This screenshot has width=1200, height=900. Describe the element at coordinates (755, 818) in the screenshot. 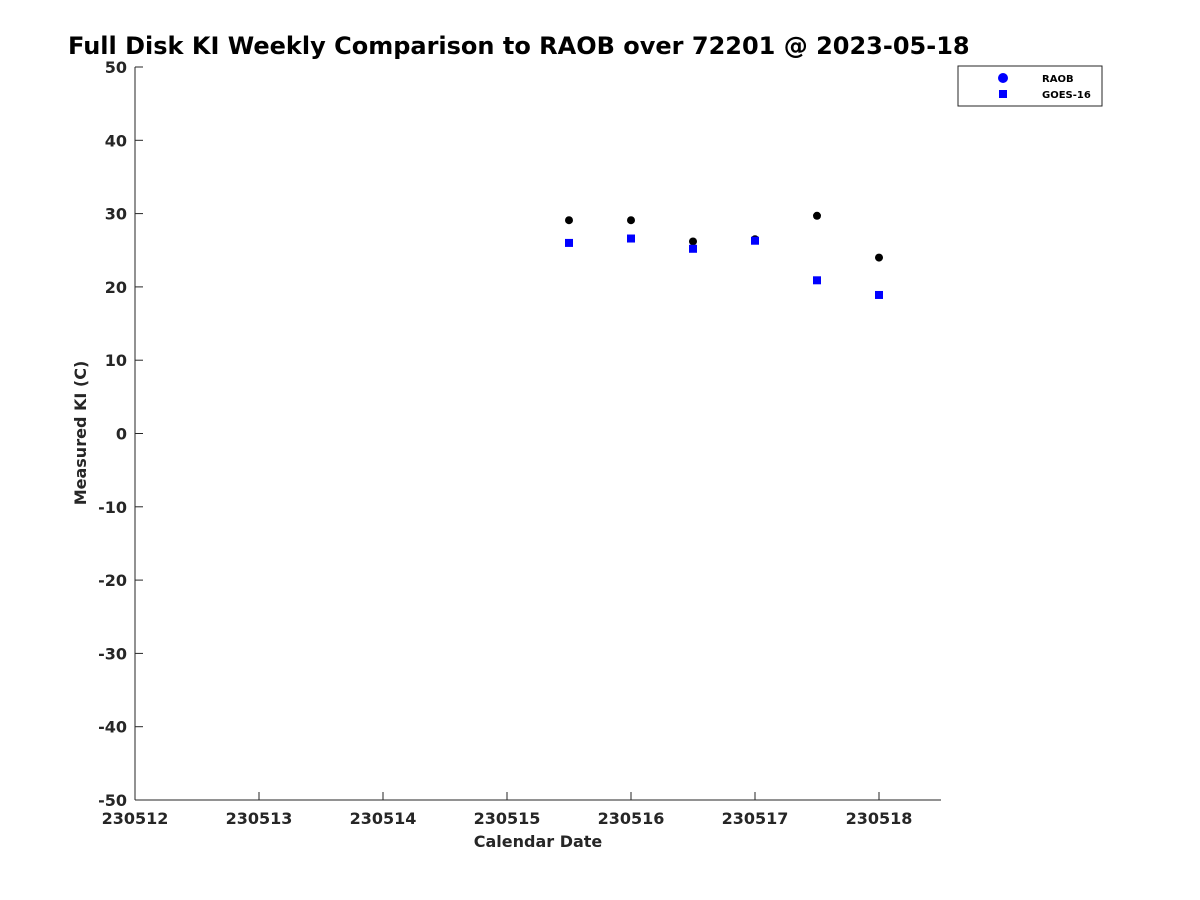

I see `x-tick-label: 230517` at that location.